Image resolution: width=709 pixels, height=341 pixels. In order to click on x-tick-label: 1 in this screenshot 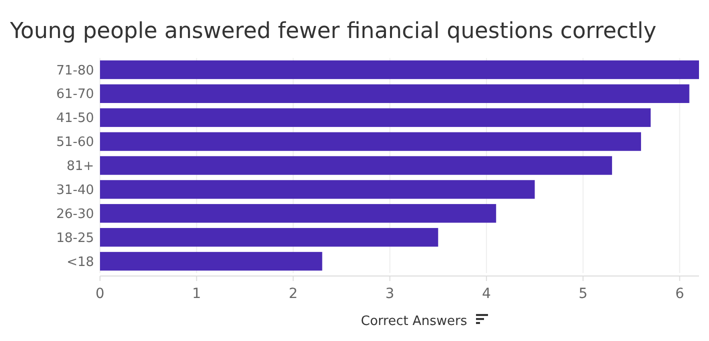, I will do `click(197, 294)`.